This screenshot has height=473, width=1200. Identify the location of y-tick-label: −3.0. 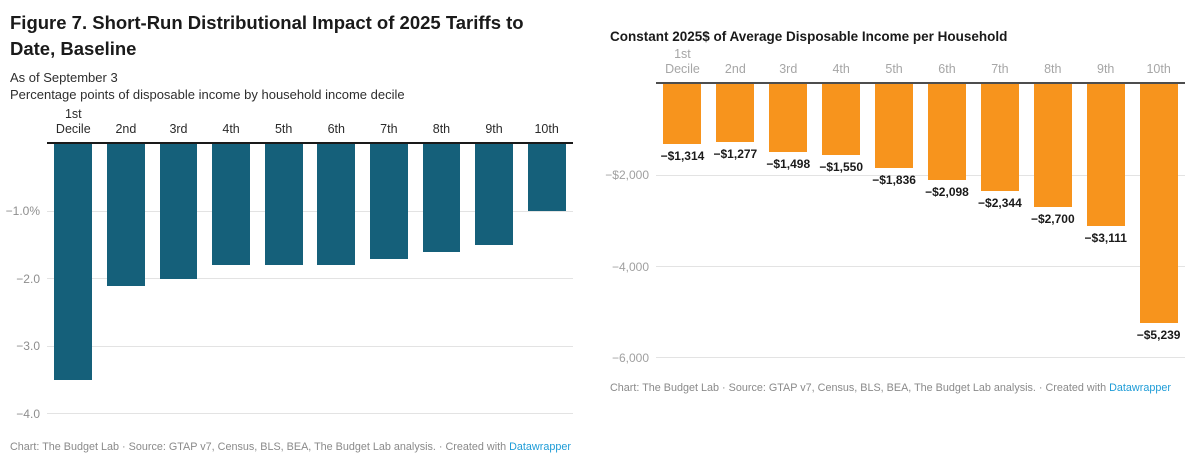
(28, 346).